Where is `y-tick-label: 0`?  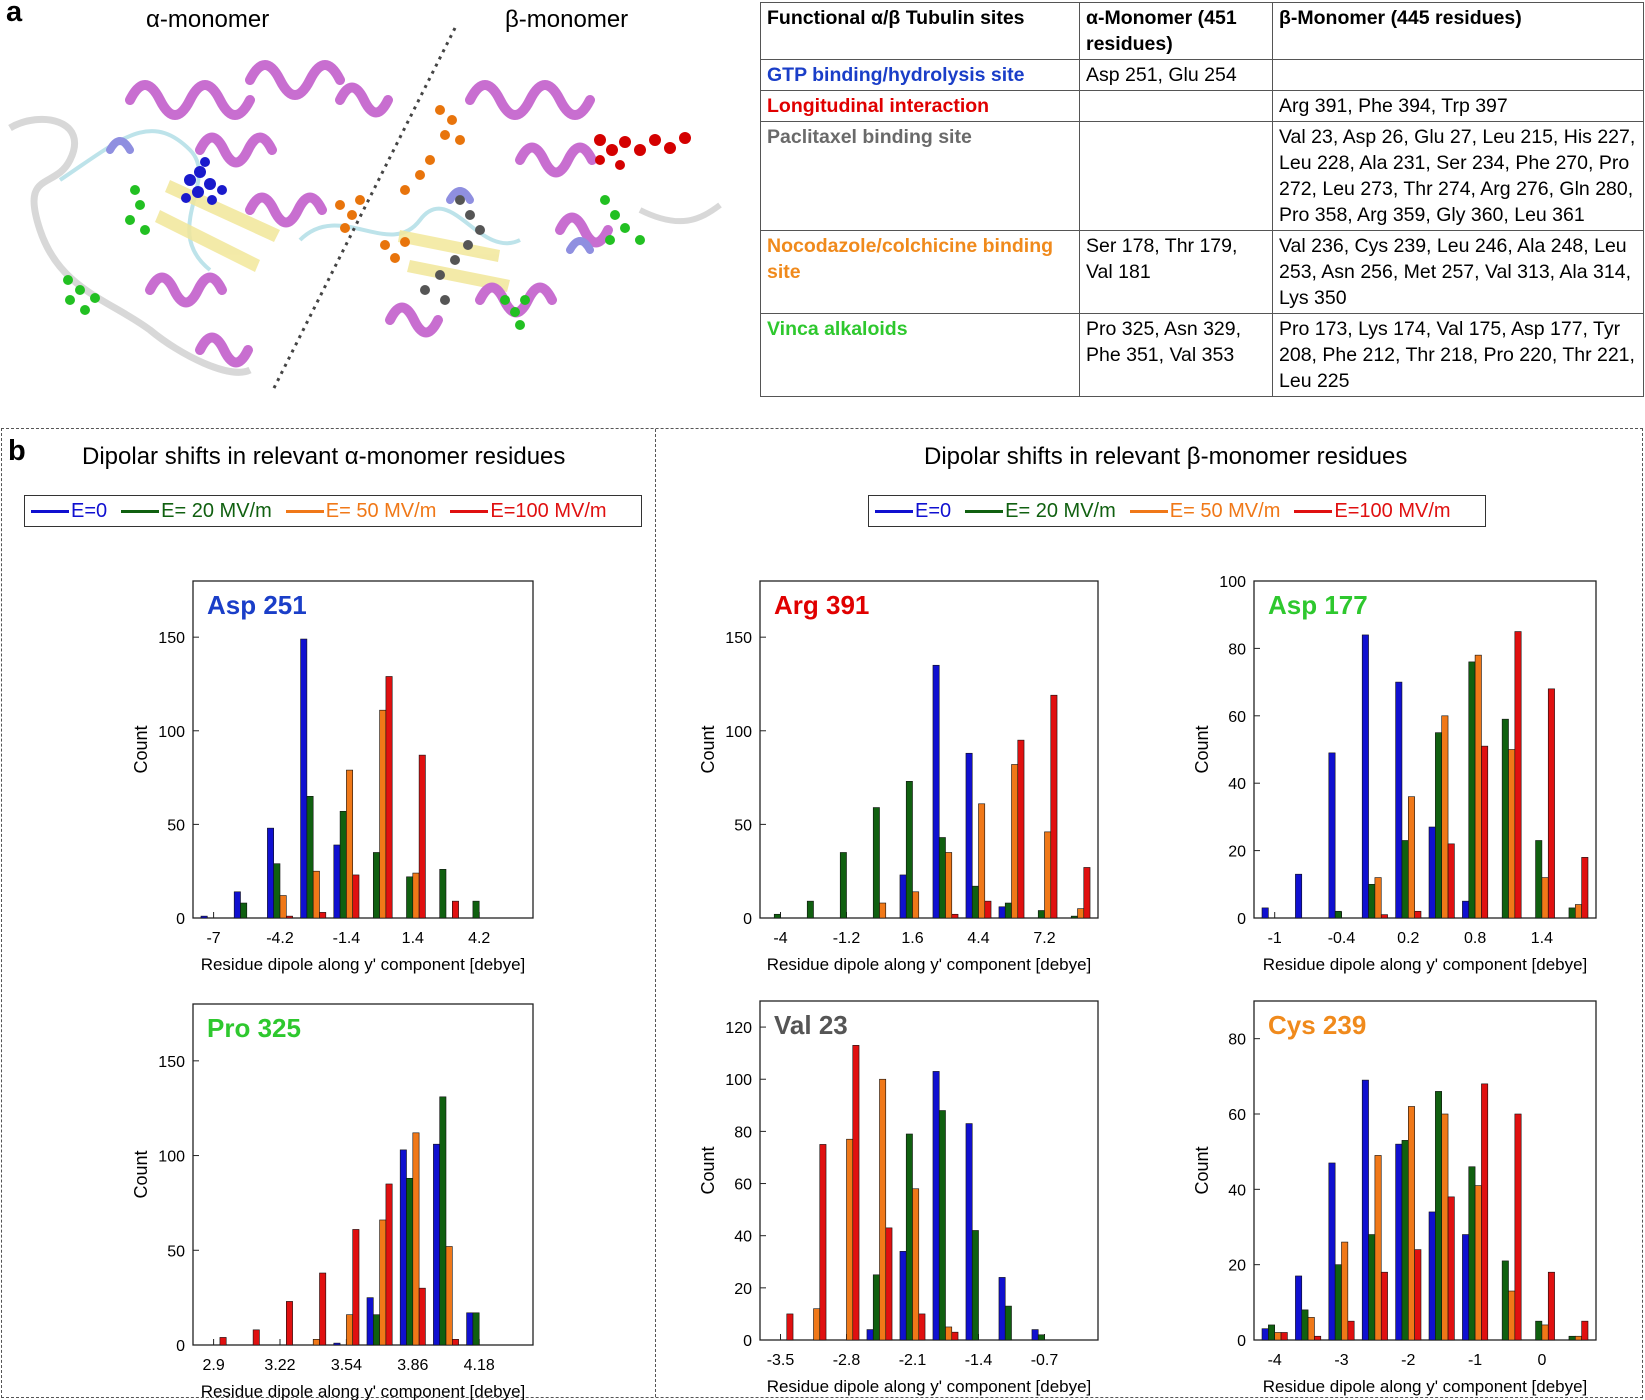 y-tick-label: 0 is located at coordinates (180, 1346).